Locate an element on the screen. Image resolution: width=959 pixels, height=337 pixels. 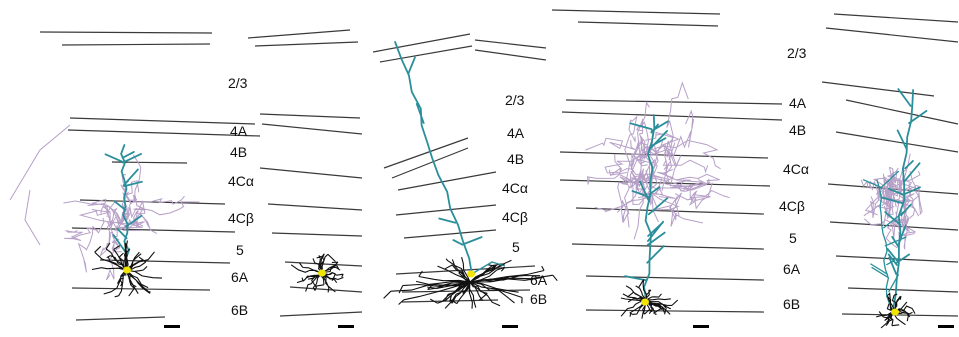
label-4calpha-group-2: 4Cα is located at coordinates (515, 188).